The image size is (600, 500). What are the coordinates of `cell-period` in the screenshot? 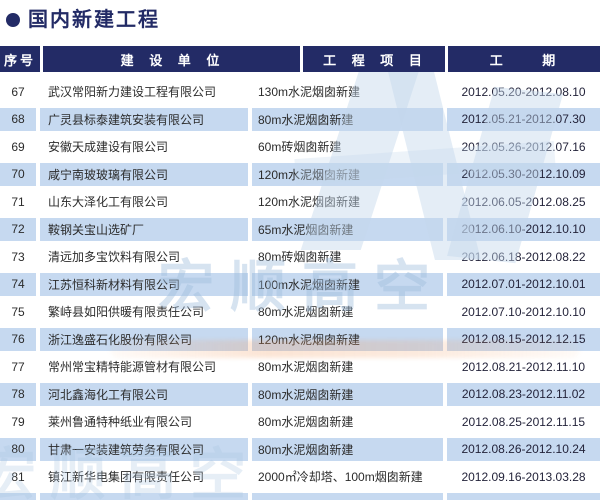 It's located at (523, 496).